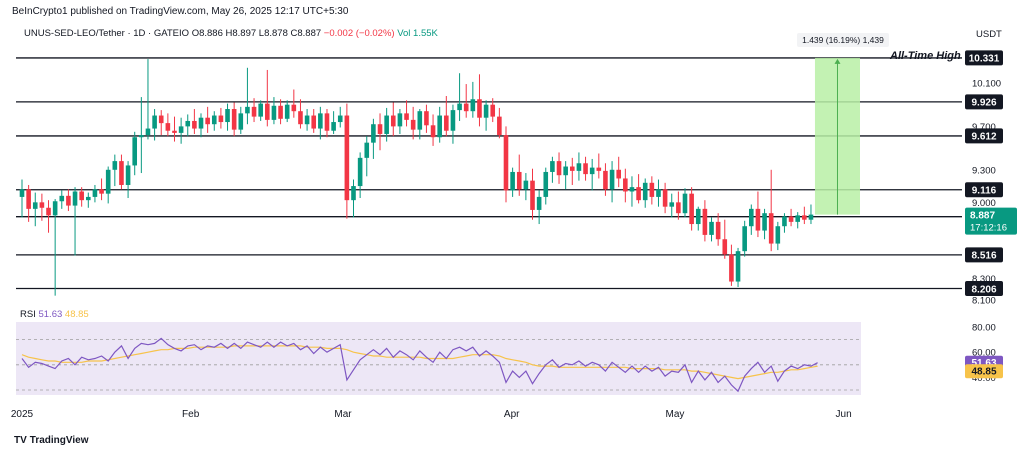  What do you see at coordinates (982, 216) in the screenshot?
I see `last-price-label: 8.887` at bounding box center [982, 216].